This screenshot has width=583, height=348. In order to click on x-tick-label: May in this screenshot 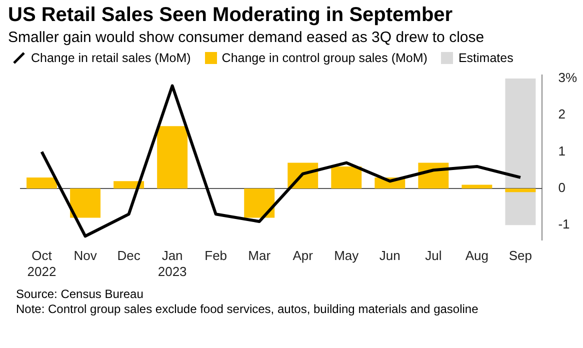, I will do `click(347, 256)`.